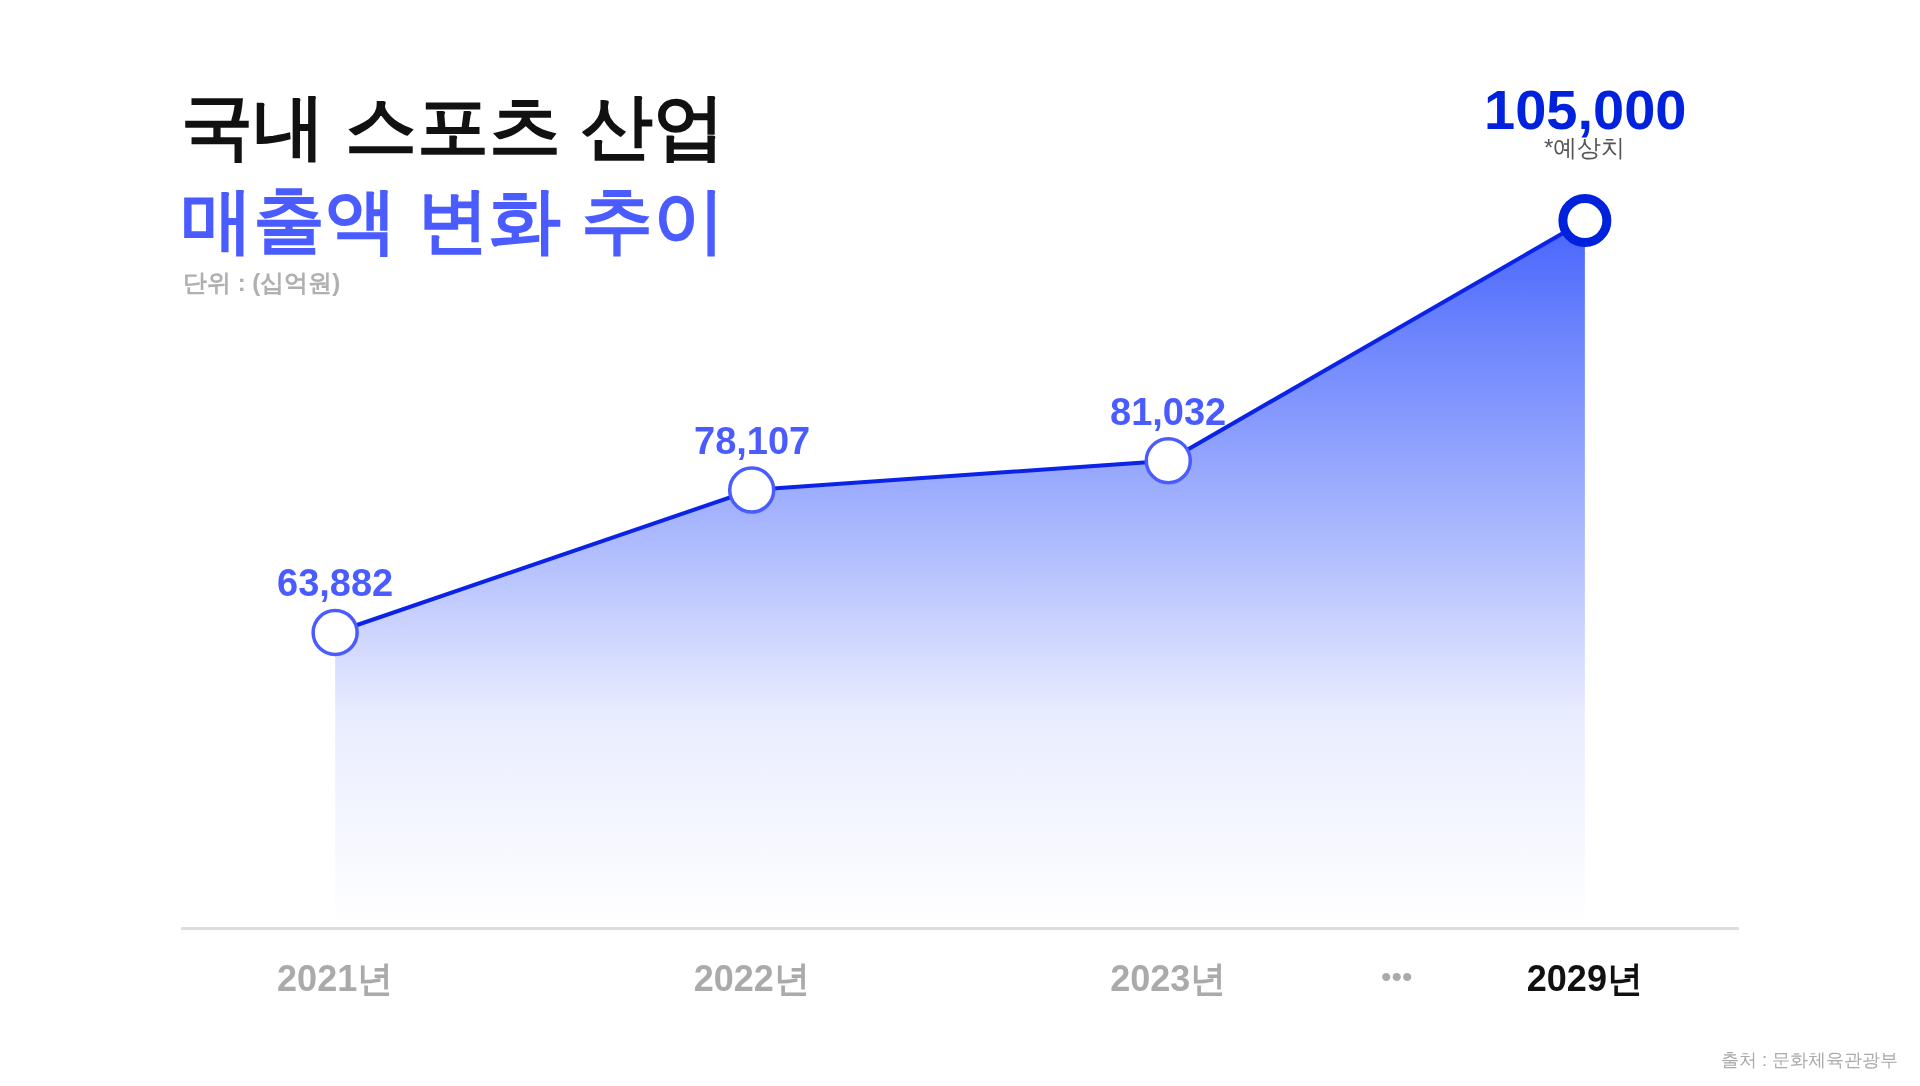 The height and width of the screenshot is (1086, 1920). Describe the element at coordinates (262, 282) in the screenshot. I see `text: 단위 : (십억원)` at that location.